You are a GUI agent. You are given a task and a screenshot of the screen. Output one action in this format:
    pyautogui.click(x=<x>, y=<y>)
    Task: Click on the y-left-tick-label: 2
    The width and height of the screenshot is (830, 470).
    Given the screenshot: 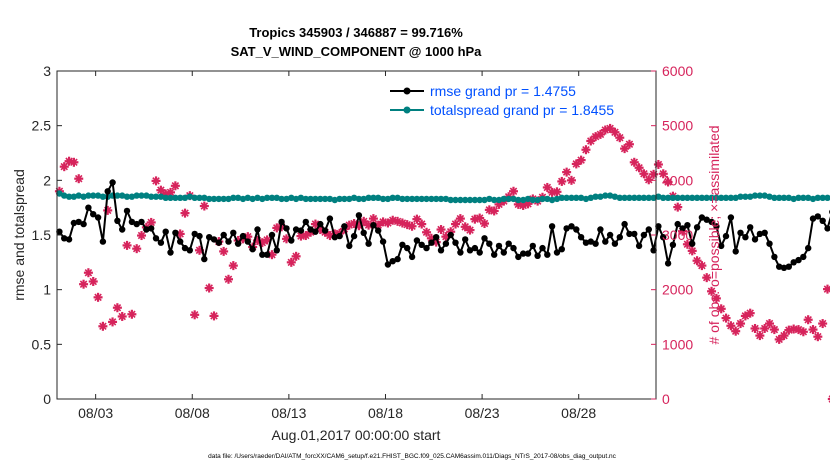 What is the action you would take?
    pyautogui.click(x=47, y=180)
    